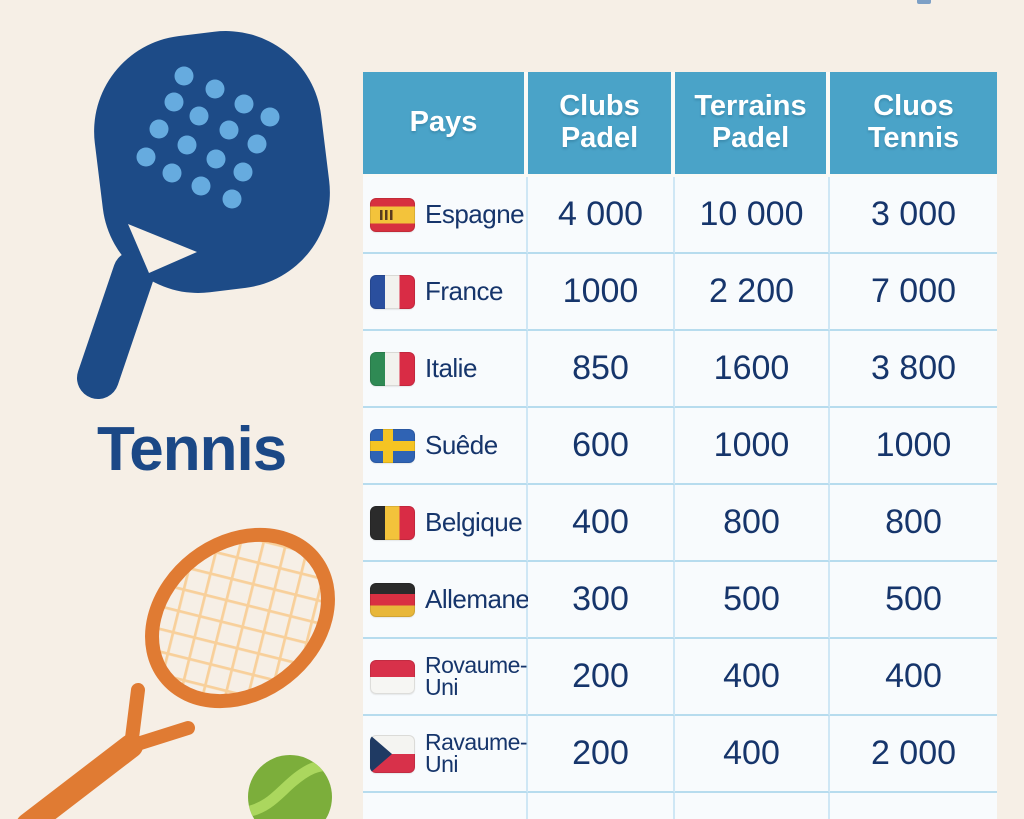 The image size is (1024, 819). What do you see at coordinates (445, 806) in the screenshot?
I see `table-row-partial` at bounding box center [445, 806].